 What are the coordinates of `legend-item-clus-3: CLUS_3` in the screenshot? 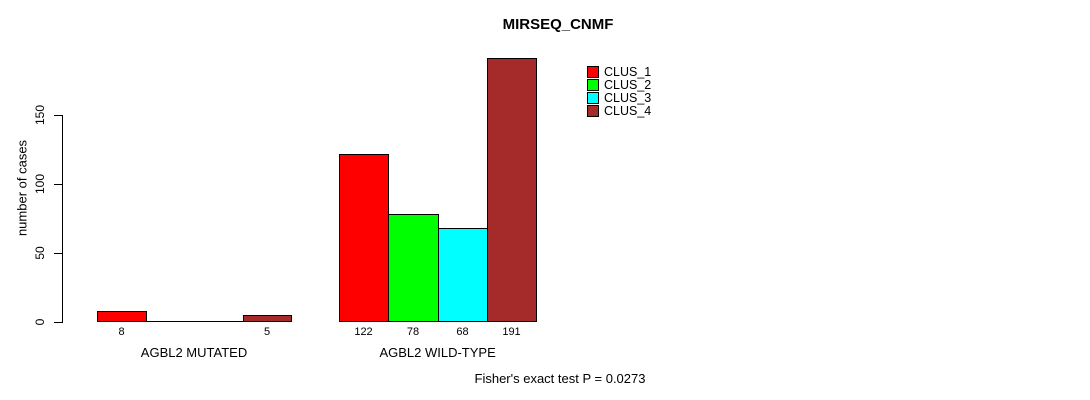 It's located at (619, 98).